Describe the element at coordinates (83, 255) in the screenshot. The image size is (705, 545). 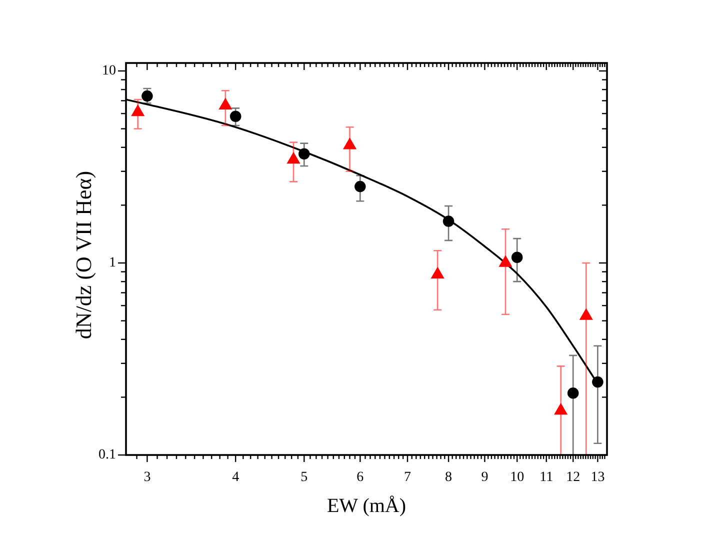
I see `y-axis-title: dN/dz (O VII Heα)` at that location.